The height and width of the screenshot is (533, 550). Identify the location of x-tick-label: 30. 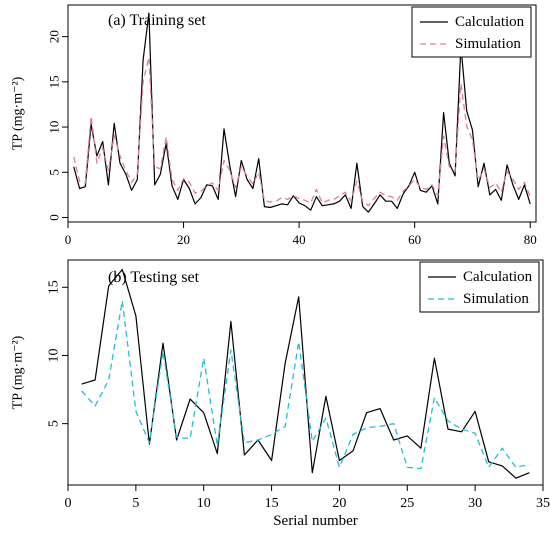
(475, 503).